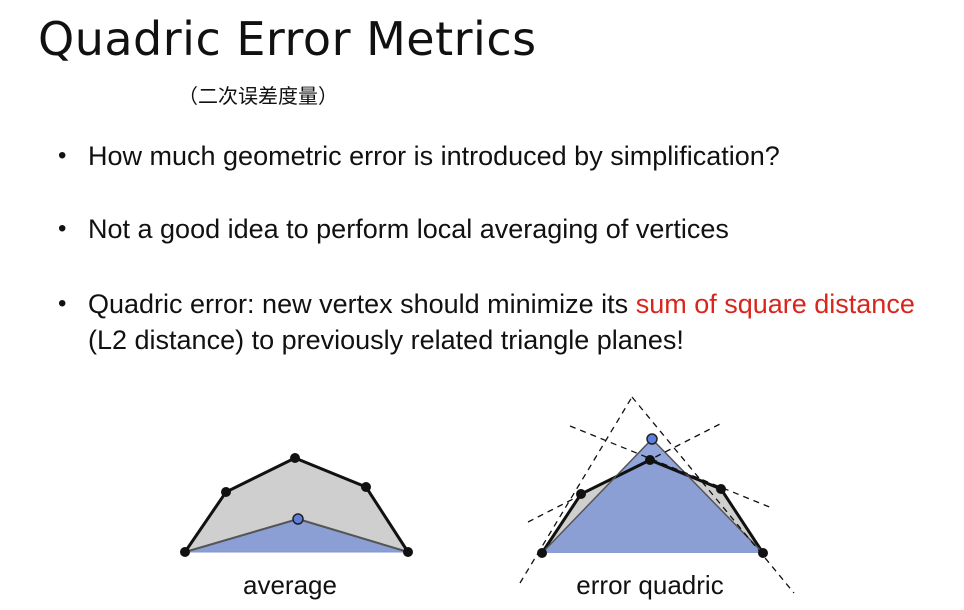 This screenshot has width=964, height=610. Describe the element at coordinates (775, 304) in the screenshot. I see `bullet-highlight: sum of square distance` at that location.